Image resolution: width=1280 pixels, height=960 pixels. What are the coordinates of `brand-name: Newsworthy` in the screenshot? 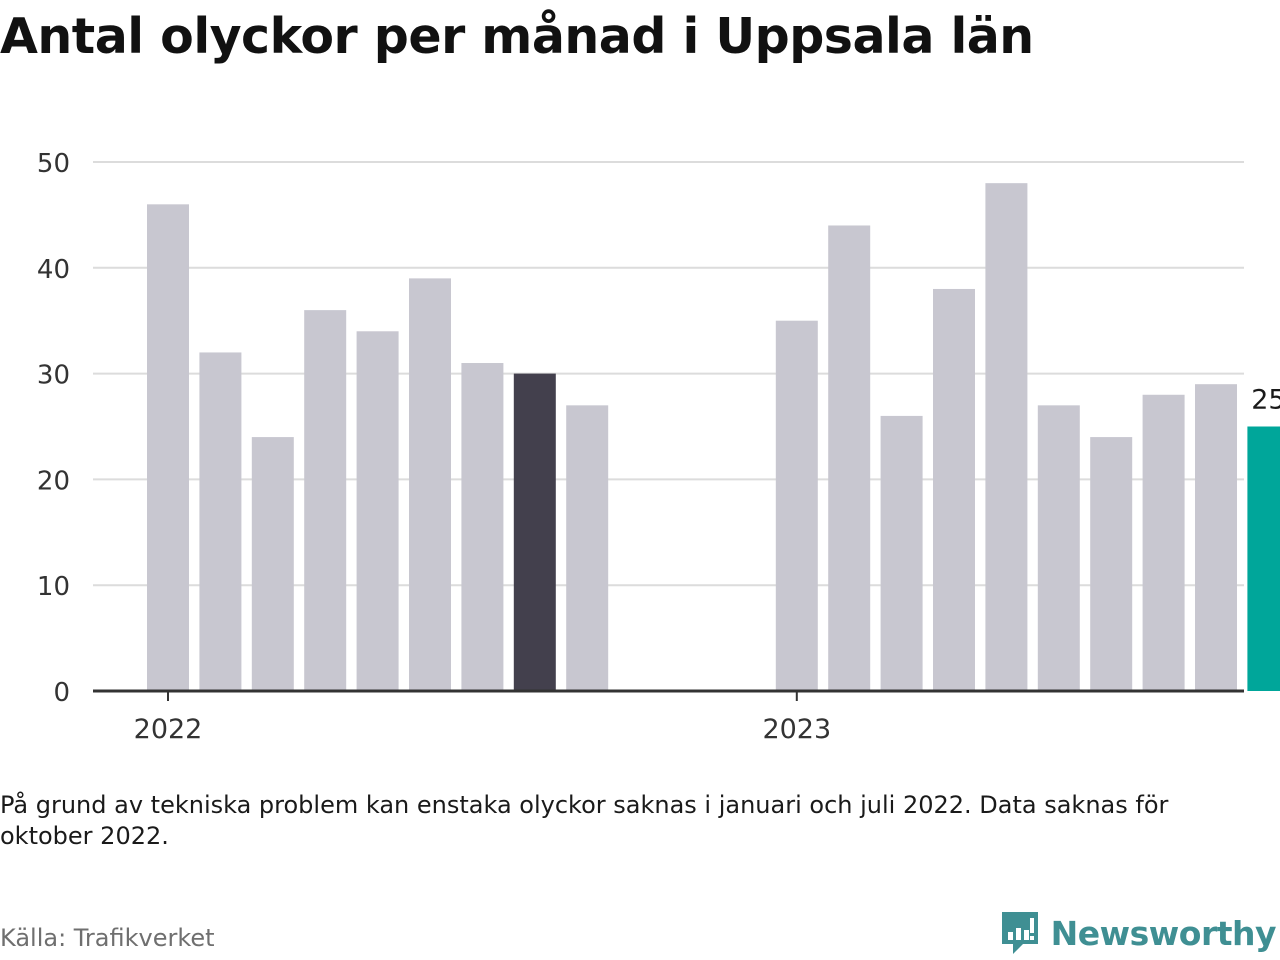 It's located at (1163, 933).